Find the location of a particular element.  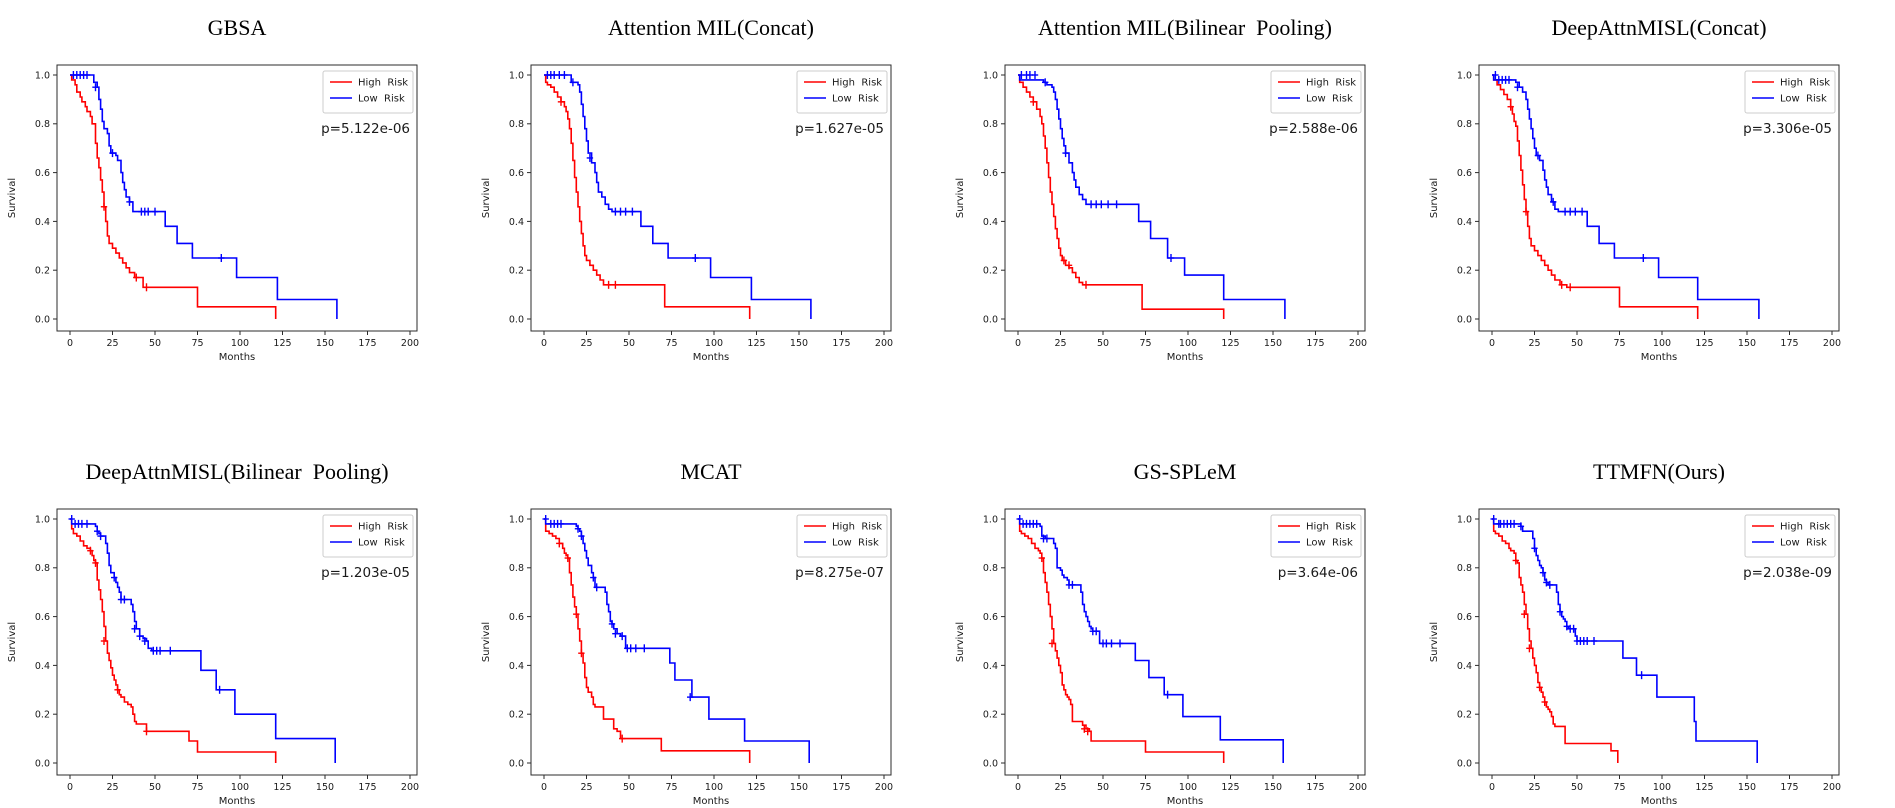

subplot-title: DeepAttnMISL(Concat) is located at coordinates (1659, 27).